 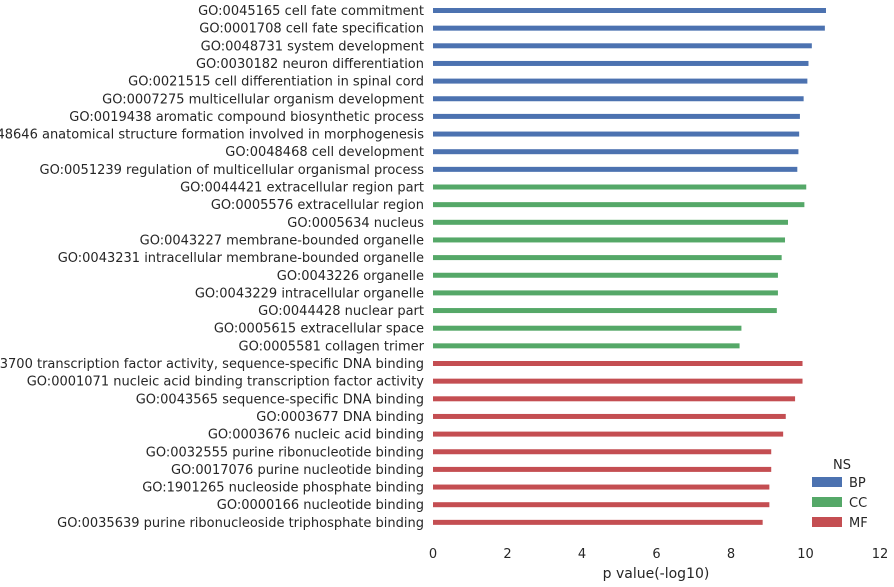 What do you see at coordinates (355, 223) in the screenshot?
I see `category-label: GO:0005634 nucleus` at bounding box center [355, 223].